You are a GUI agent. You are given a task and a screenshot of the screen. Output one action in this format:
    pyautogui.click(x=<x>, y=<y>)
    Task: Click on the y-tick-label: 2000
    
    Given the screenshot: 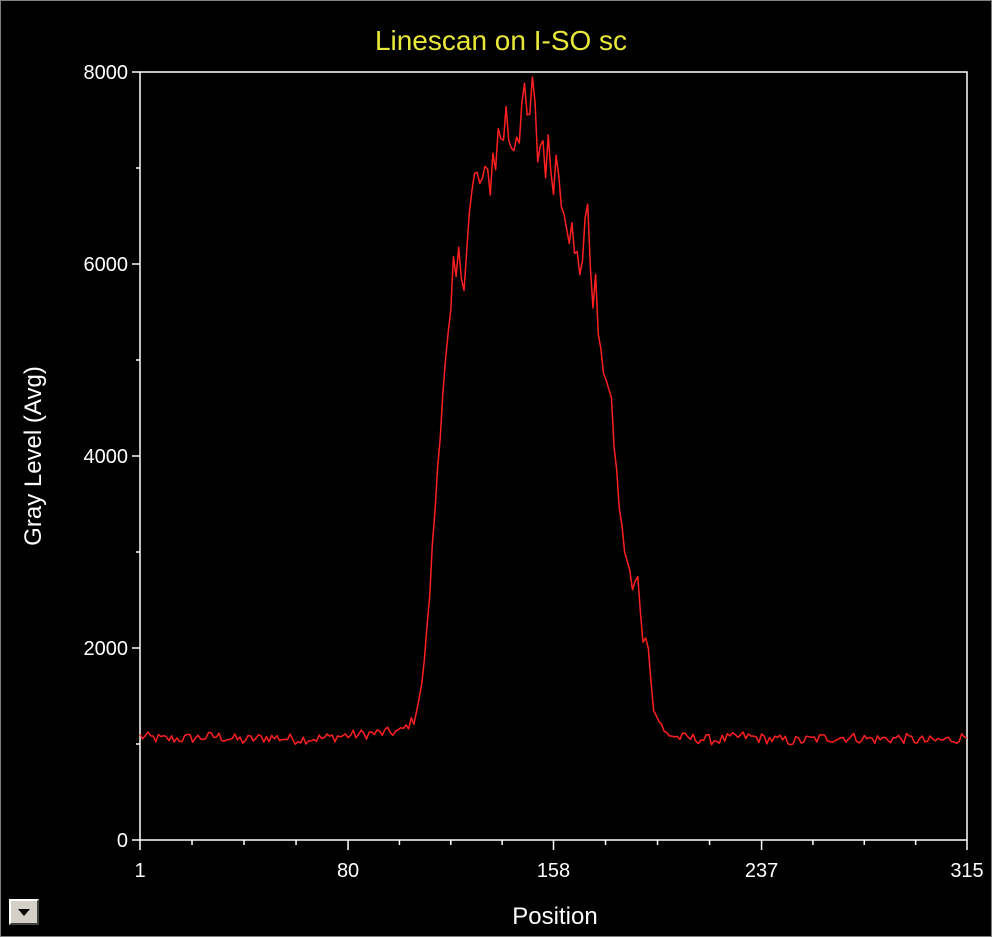 What is the action you would take?
    pyautogui.click(x=106, y=649)
    